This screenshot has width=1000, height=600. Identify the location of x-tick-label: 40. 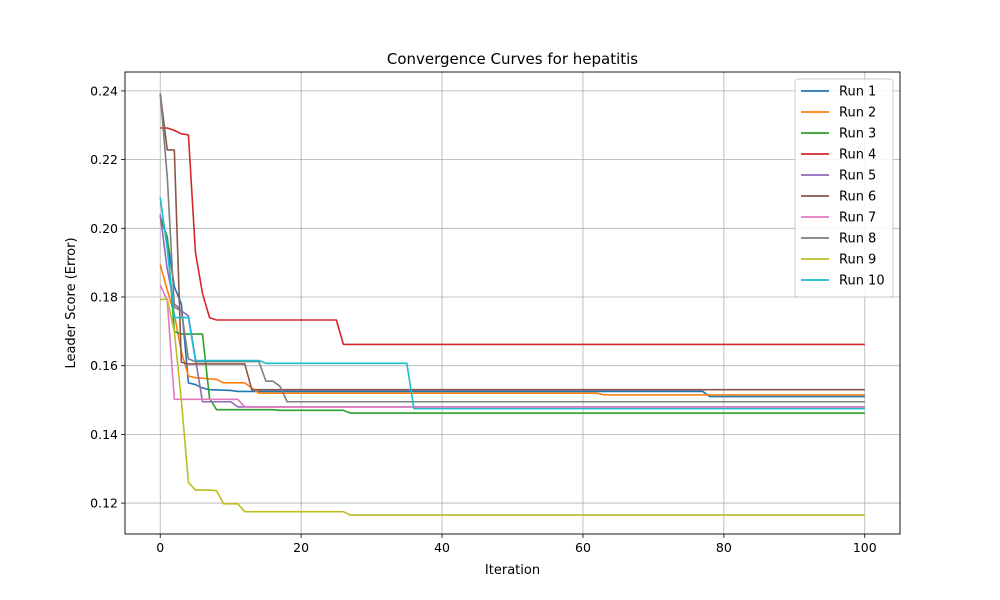
(442, 547).